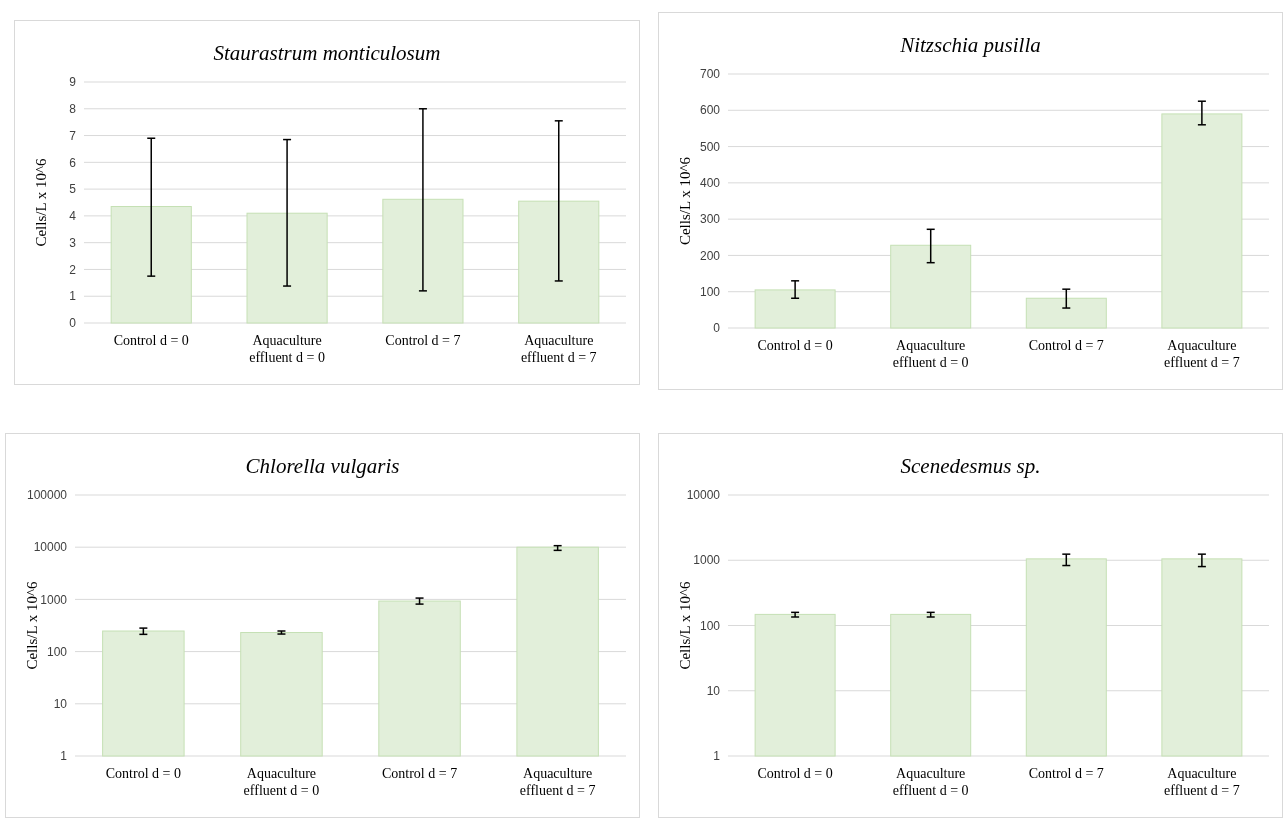 The width and height of the screenshot is (1283, 818). Describe the element at coordinates (970, 466) in the screenshot. I see `chart-title: Scenedesmus sp.` at that location.